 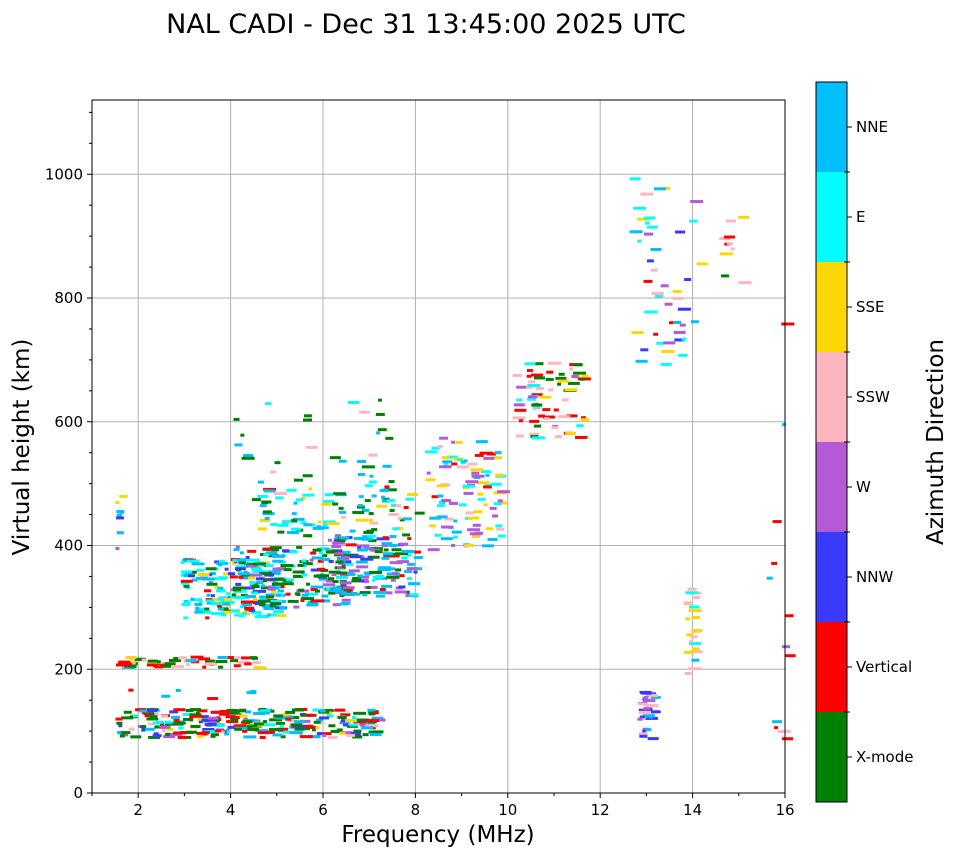 What do you see at coordinates (323, 810) in the screenshot?
I see `x-tick-label: 6` at bounding box center [323, 810].